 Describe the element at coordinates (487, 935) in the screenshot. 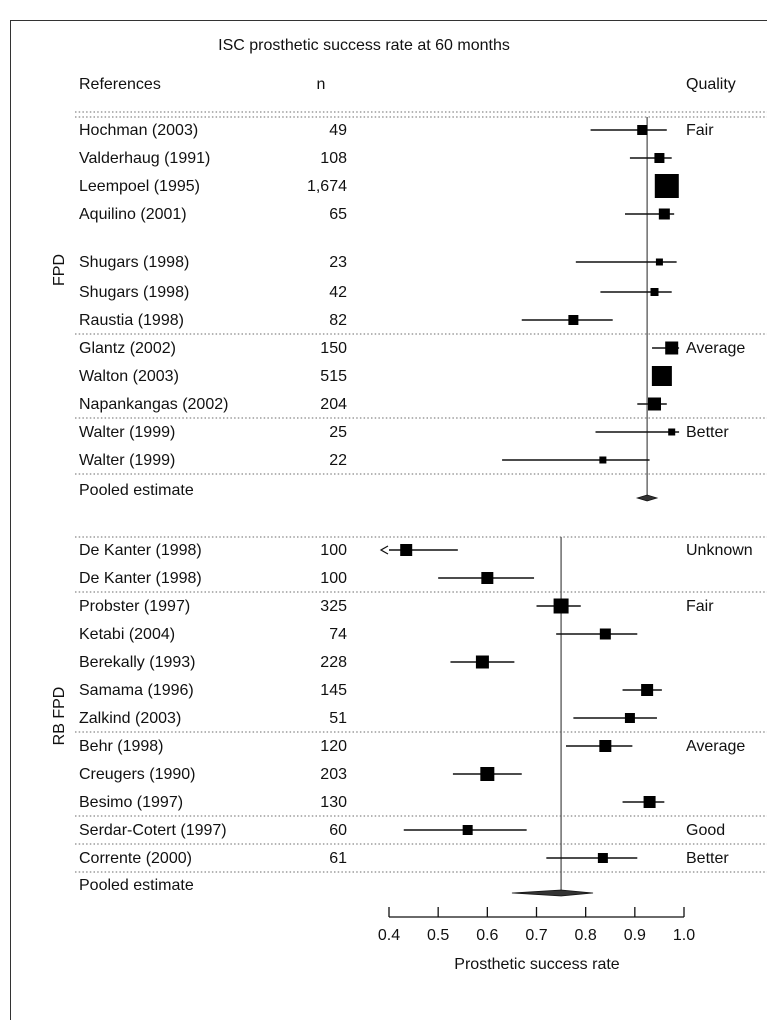

I see `x-tick-label: 0.6` at that location.